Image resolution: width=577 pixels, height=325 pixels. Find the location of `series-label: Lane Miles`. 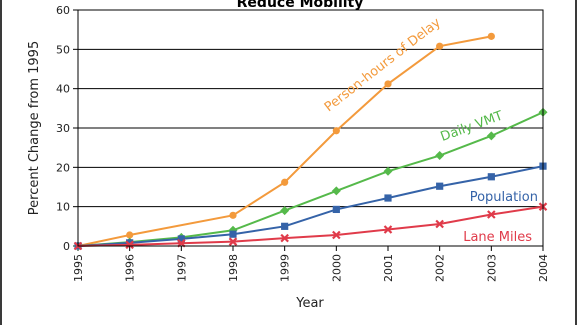

series-label: Lane Miles is located at coordinates (497, 237).